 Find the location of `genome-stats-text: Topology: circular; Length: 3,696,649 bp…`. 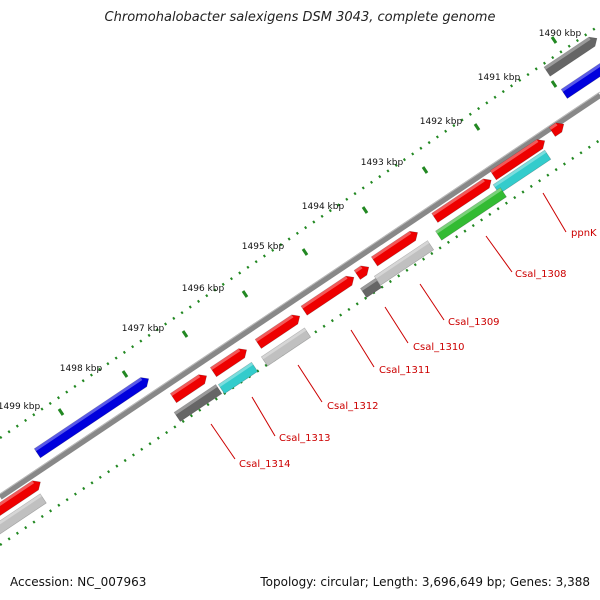

genome-stats-text: Topology: circular; Length: 3,696,649 bp… is located at coordinates (425, 582).